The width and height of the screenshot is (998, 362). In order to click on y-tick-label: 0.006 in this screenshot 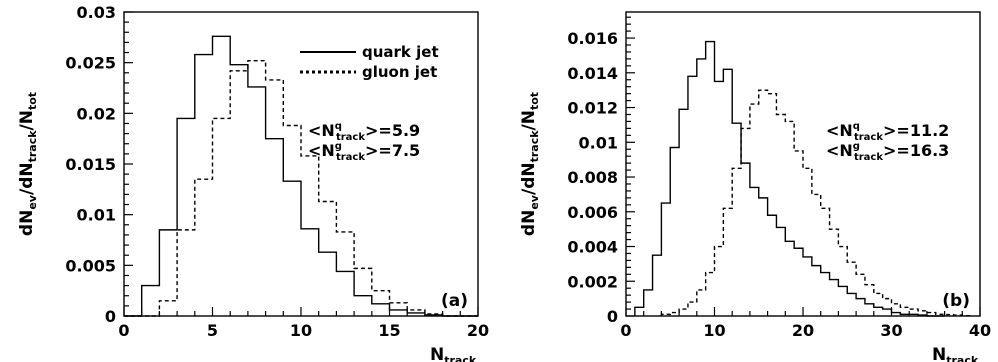, I will do `click(592, 212)`.